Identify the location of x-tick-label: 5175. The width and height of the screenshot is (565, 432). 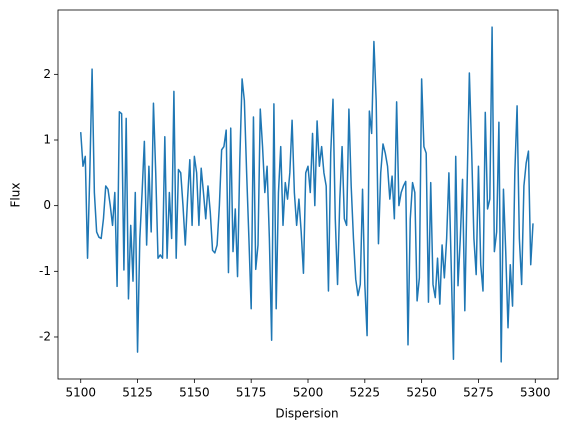
(251, 393).